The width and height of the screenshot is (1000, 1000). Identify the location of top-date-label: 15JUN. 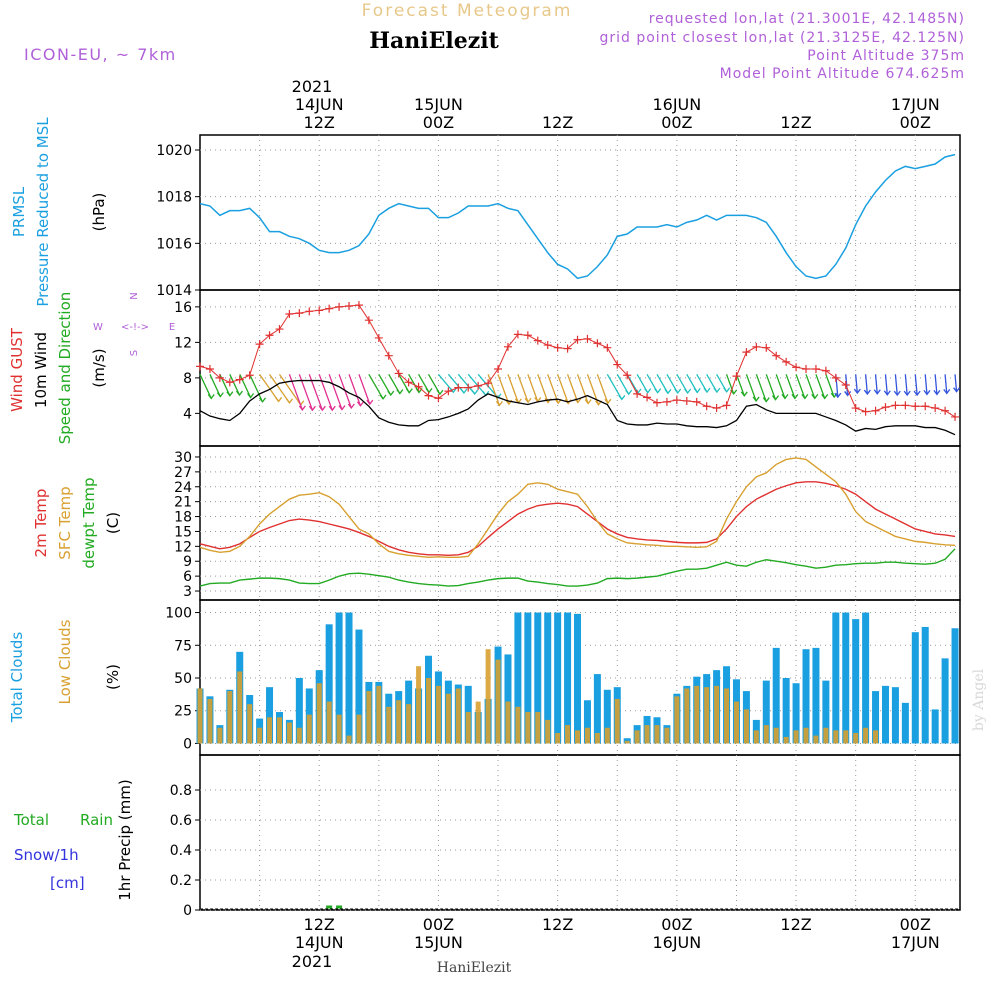
(438, 104).